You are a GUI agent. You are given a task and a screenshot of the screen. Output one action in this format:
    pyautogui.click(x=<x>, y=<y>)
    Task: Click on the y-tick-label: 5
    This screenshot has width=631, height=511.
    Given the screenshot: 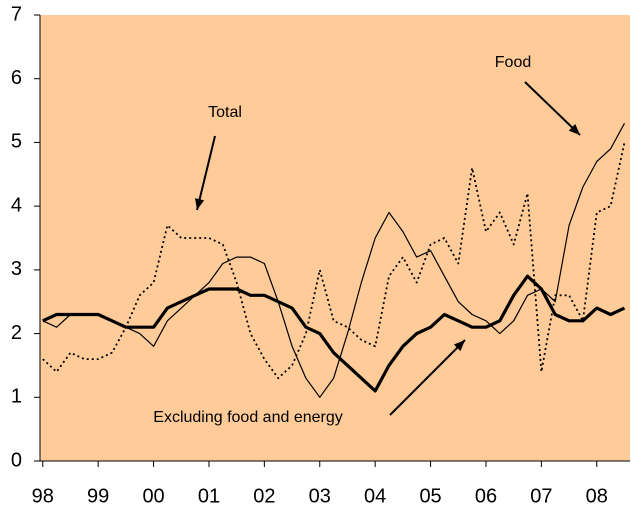 What is the action you would take?
    pyautogui.click(x=16, y=142)
    